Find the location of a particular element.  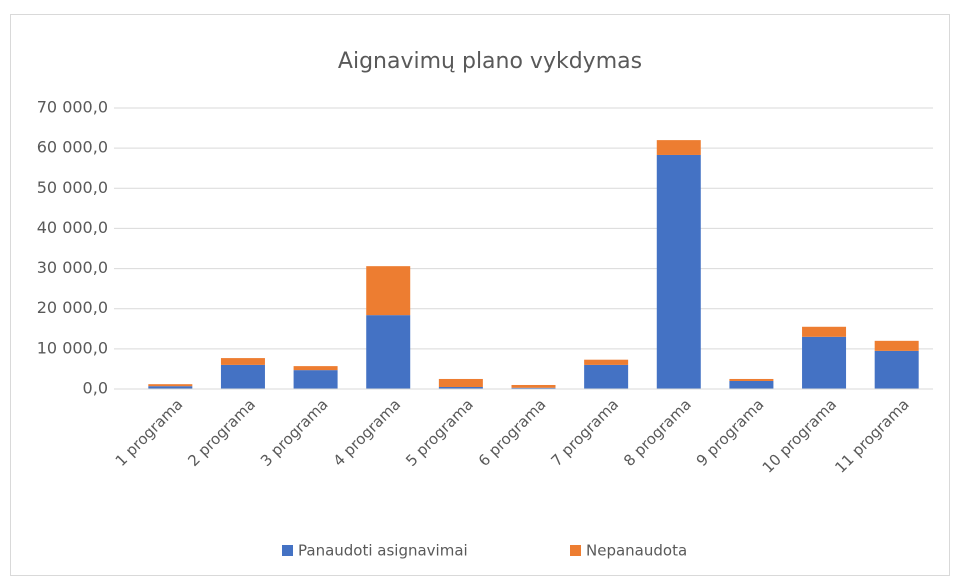

legend-label: Panaudoti asignavimai is located at coordinates (383, 551).